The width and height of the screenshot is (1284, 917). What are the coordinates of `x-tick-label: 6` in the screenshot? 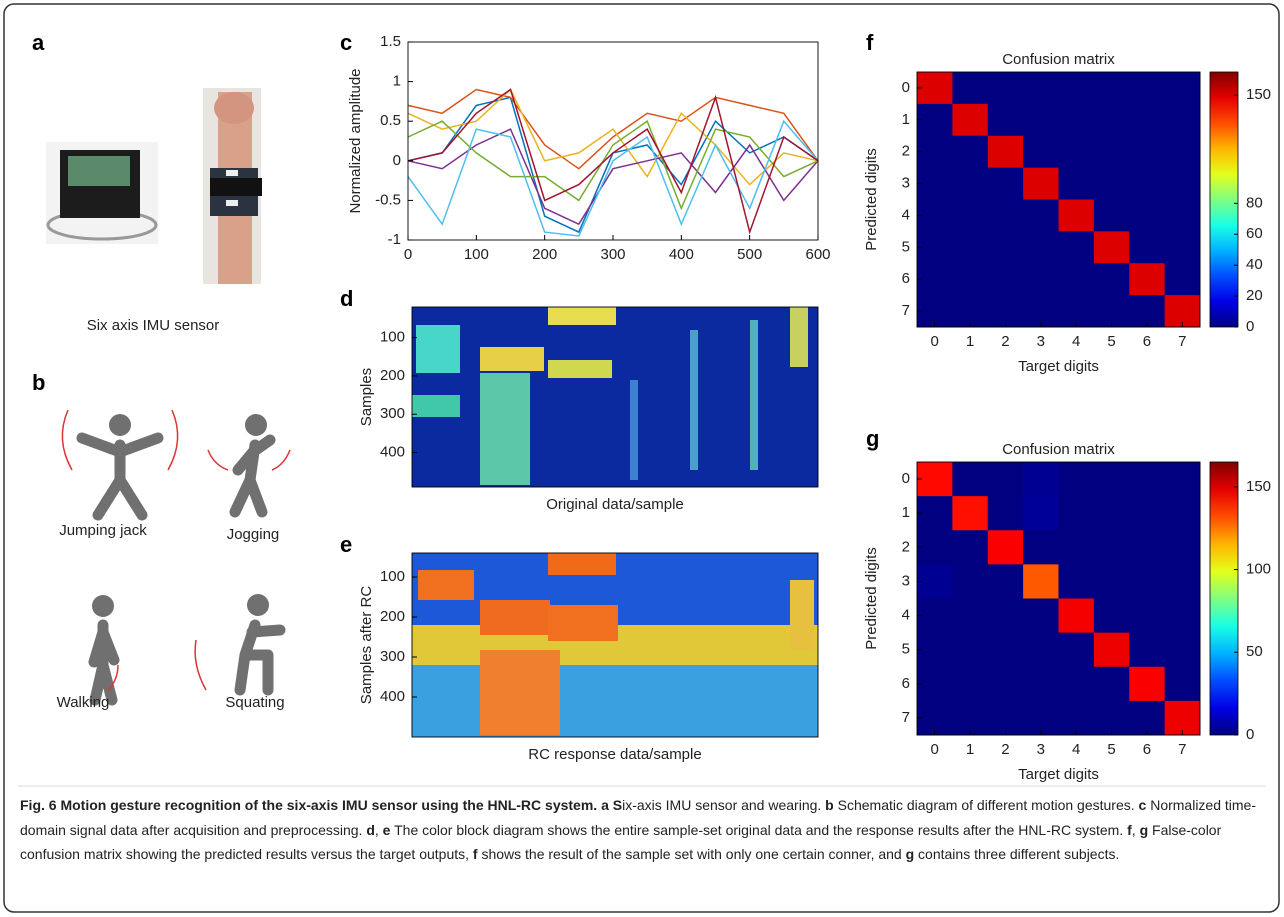 It's located at (1147, 749).